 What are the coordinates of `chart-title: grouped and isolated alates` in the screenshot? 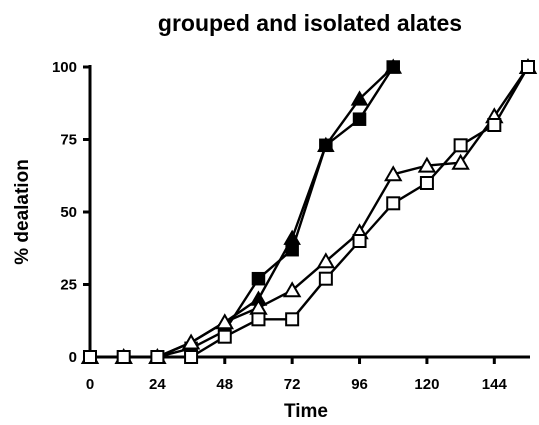 It's located at (310, 23).